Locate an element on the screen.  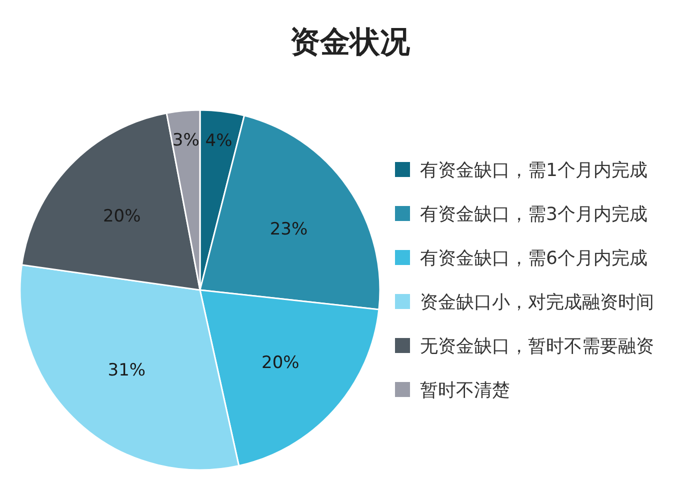
legend-label: 有资金缺口，需1个月内完成 is located at coordinates (534, 170).